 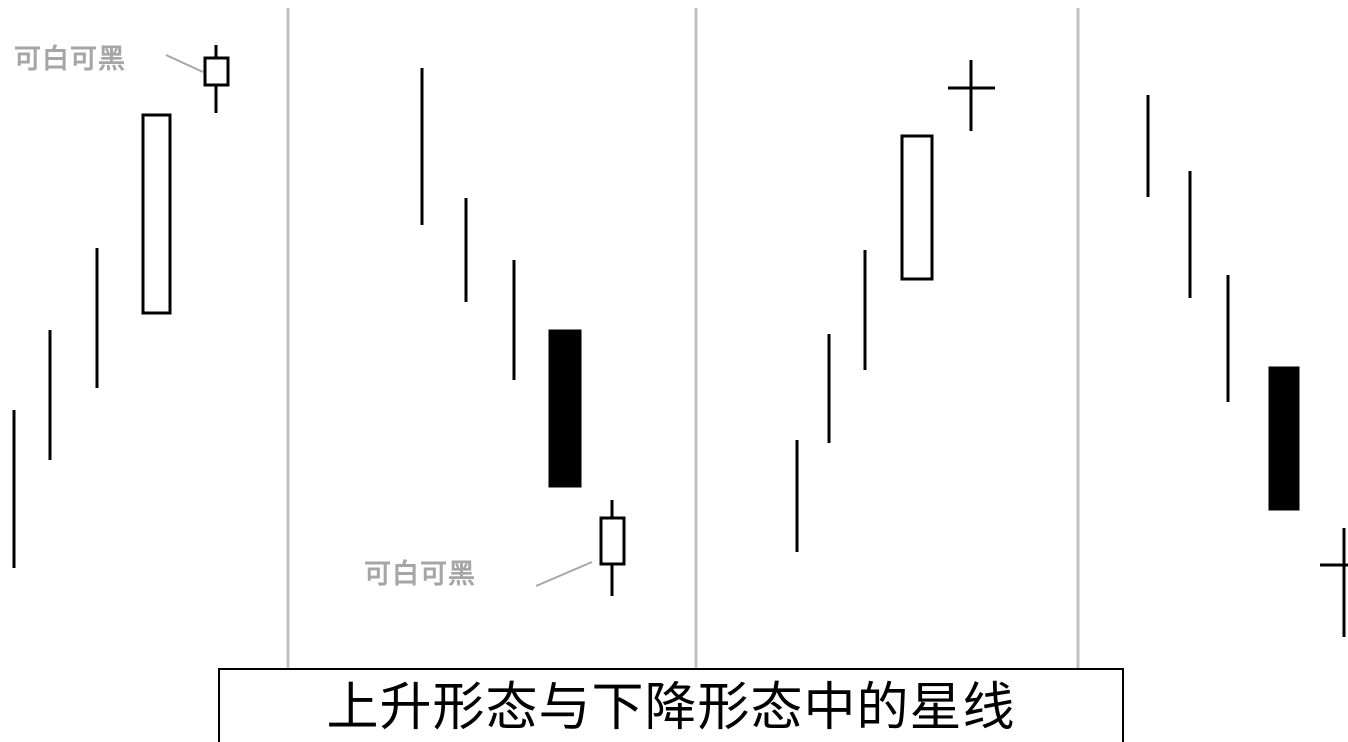 What do you see at coordinates (895, 306) in the screenshot?
I see `panel-3-uptrend-doji-star` at bounding box center [895, 306].